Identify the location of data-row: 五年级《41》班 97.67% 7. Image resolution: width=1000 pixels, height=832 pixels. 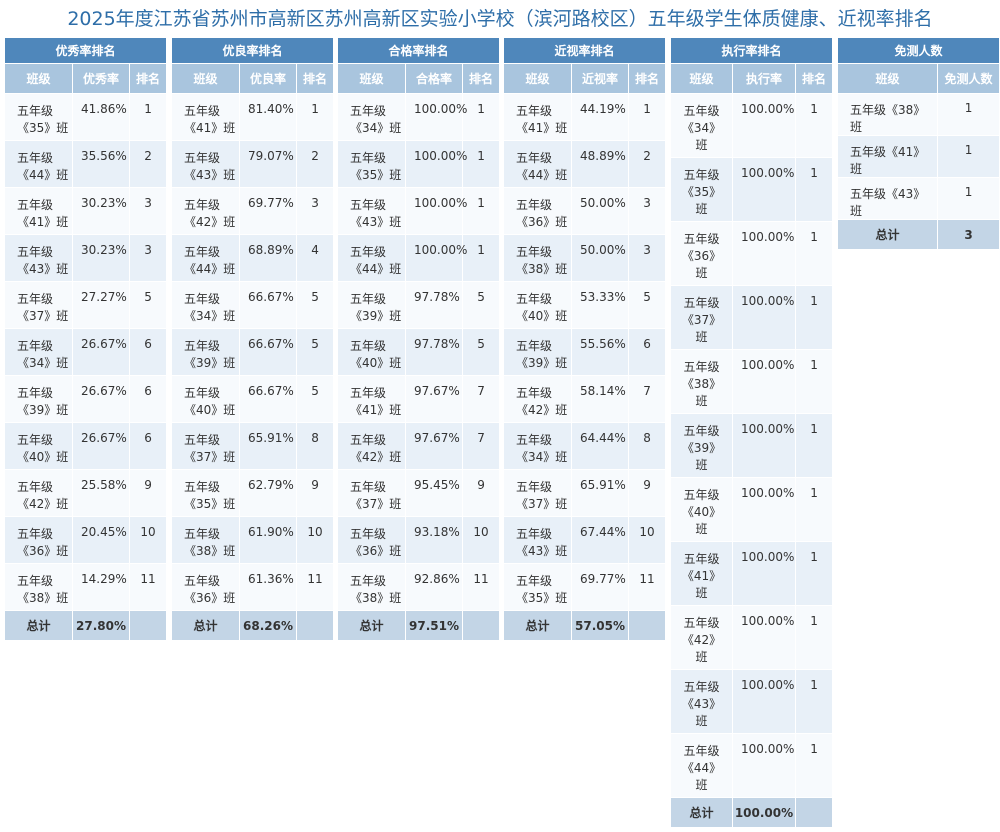
(419, 399).